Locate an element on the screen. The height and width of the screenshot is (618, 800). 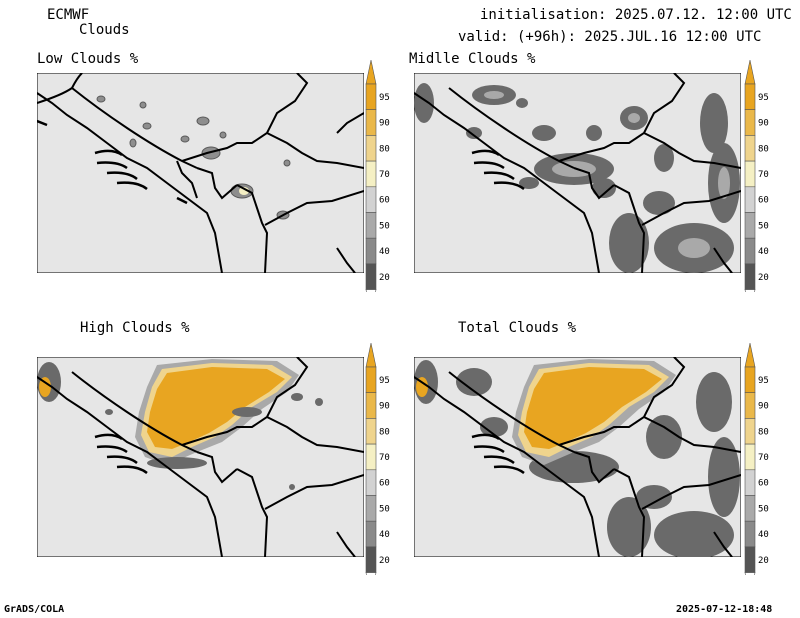
panel-title-middle: Midlle Clouds % is located at coordinates (472, 59).